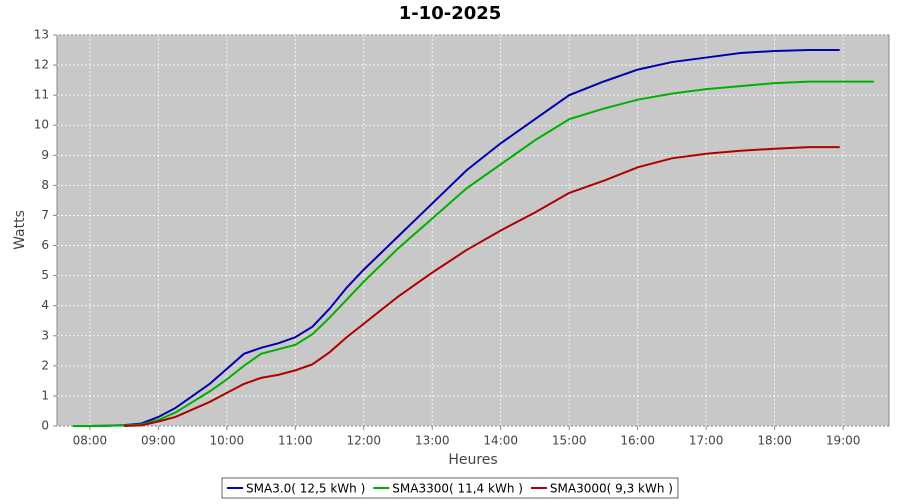  Describe the element at coordinates (41, 125) in the screenshot. I see `y-tick-label: 10` at that location.